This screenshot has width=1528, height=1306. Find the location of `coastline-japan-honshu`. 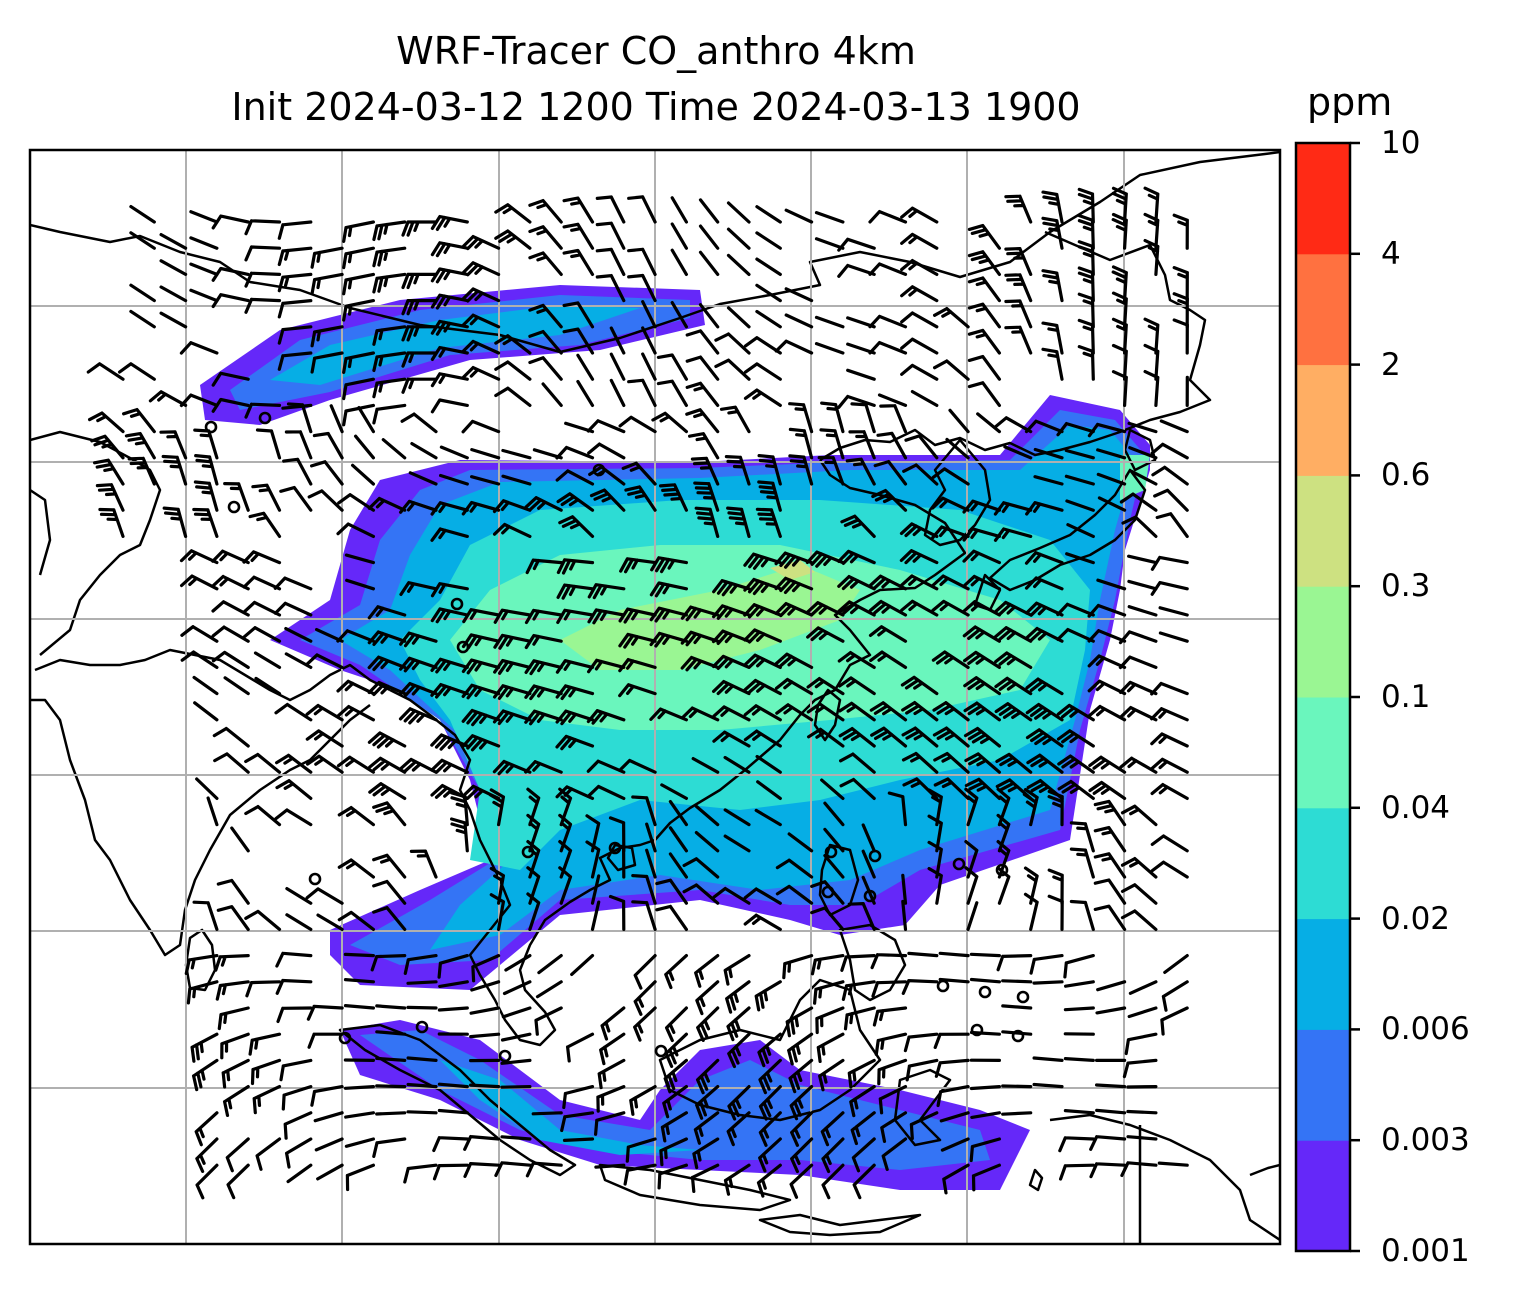

coastline-japan-honshu is located at coordinates (1067, 530).